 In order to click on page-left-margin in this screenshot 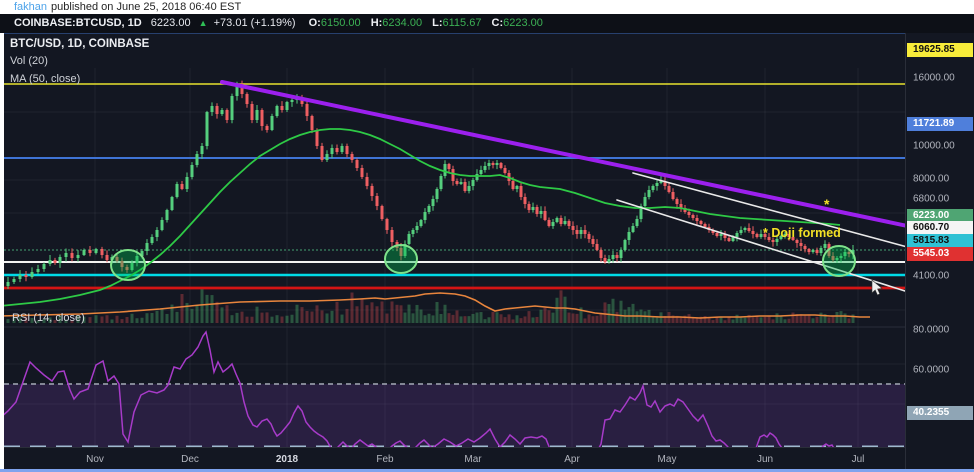, I will do `click(2, 252)`.